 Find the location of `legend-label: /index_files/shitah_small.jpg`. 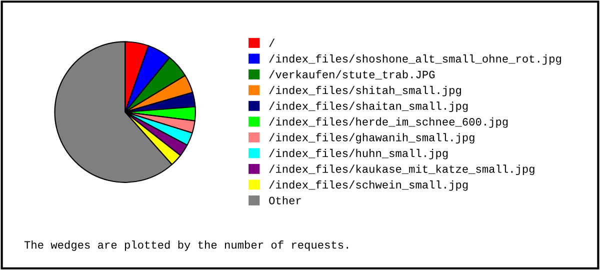

legend-label: /index_files/shitah_small.jpg is located at coordinates (365, 91).